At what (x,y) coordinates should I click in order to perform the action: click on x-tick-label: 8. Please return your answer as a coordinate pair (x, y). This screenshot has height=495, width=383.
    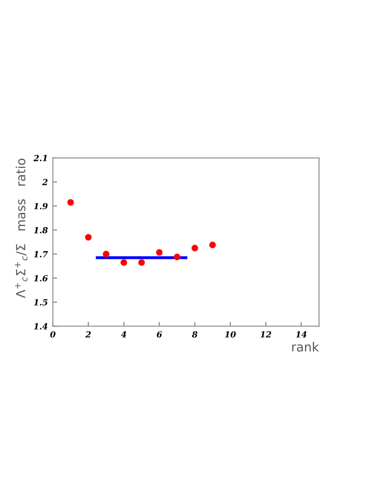
    Looking at the image, I should click on (195, 334).